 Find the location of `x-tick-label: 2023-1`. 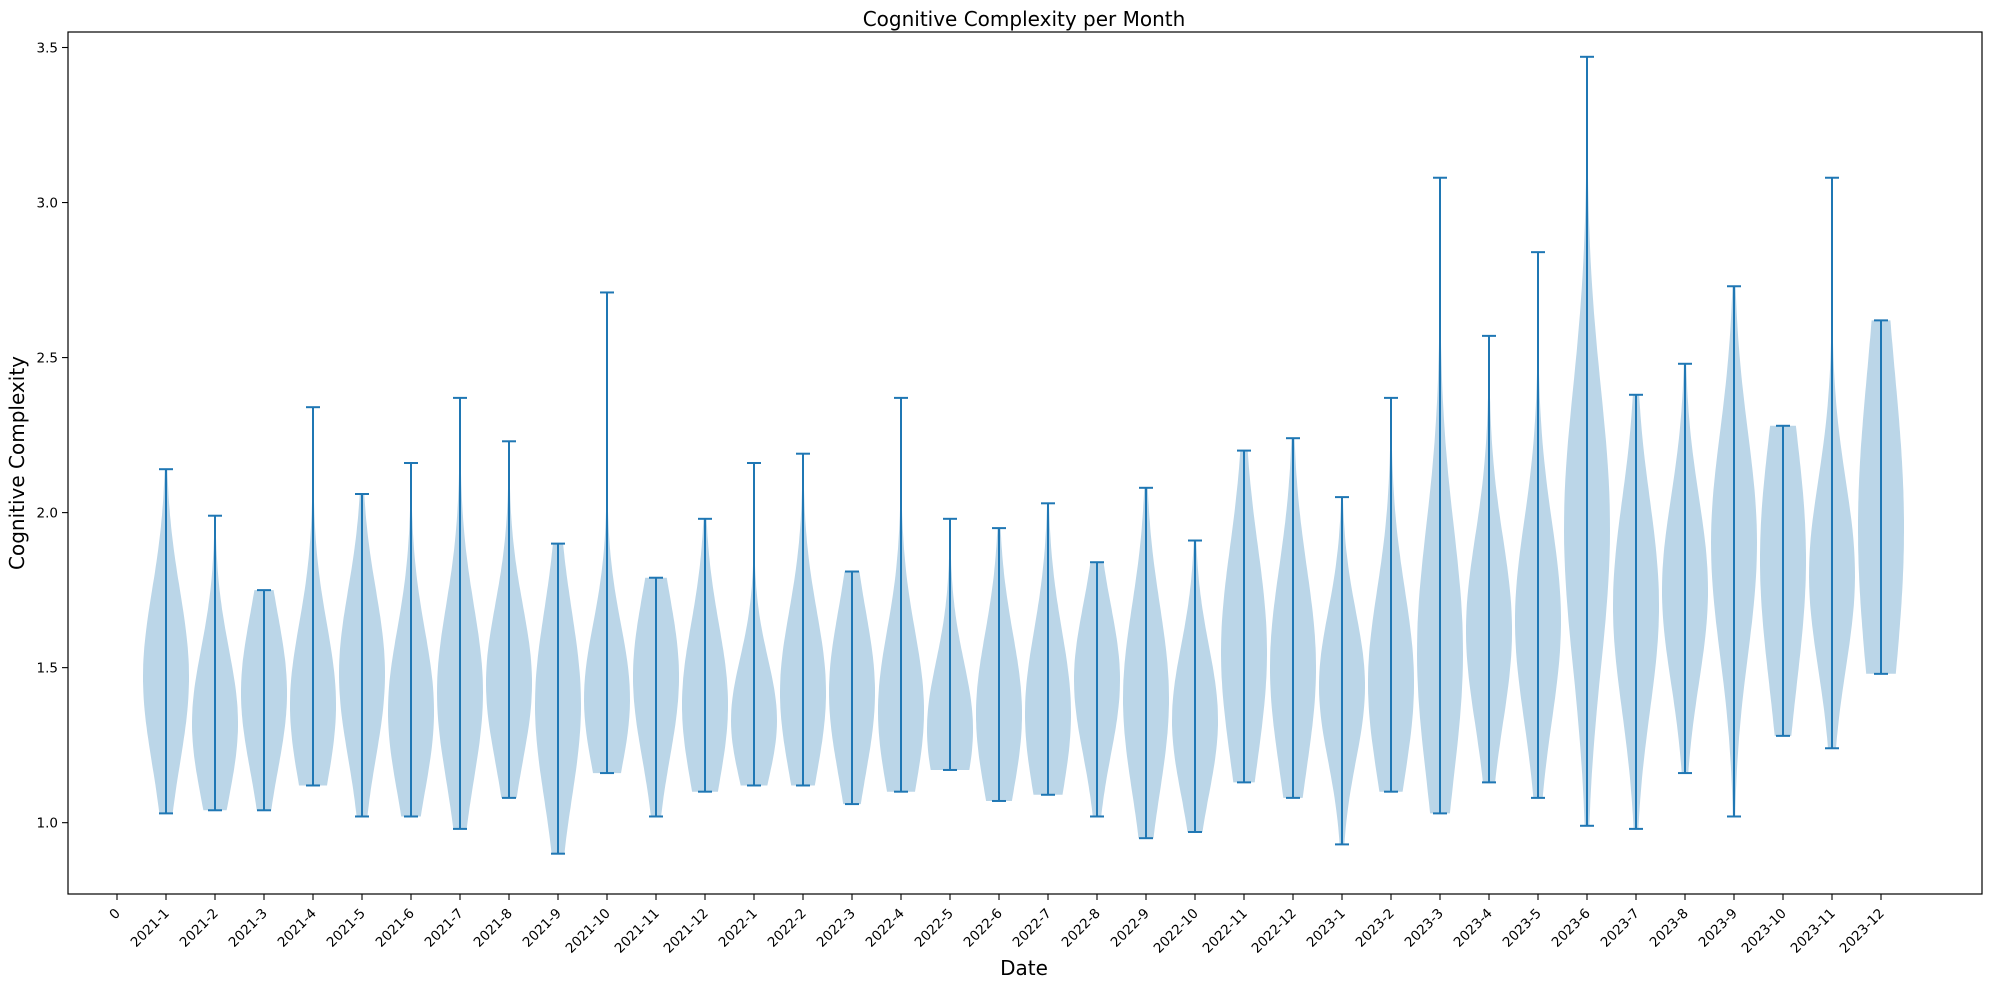

x-tick-label: 2023-1 is located at coordinates (1326, 928).